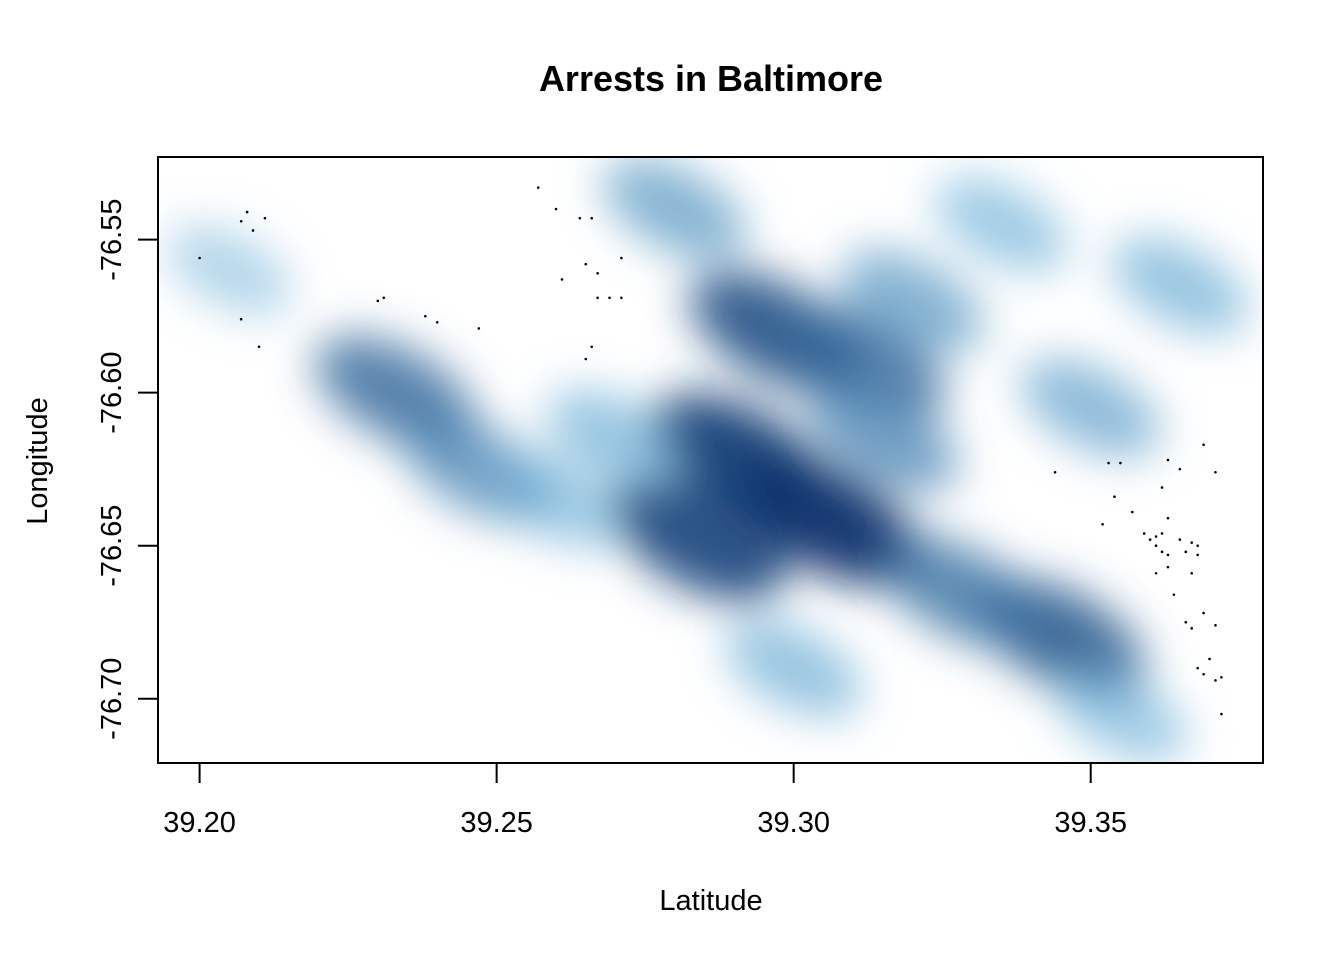  What do you see at coordinates (127, 469) in the screenshot?
I see `y-axis: -76.55 -76.60 -76.65 -76.70` at bounding box center [127, 469].